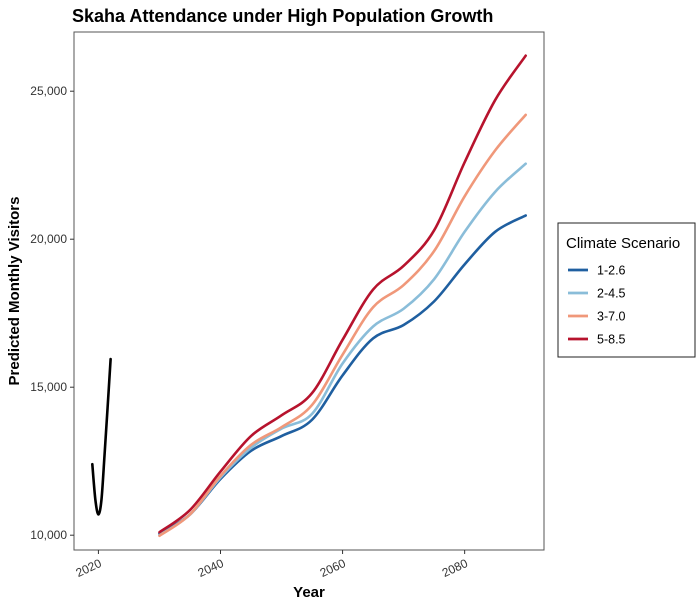  Describe the element at coordinates (48, 387) in the screenshot. I see `y-tick-label: 15,000` at that location.